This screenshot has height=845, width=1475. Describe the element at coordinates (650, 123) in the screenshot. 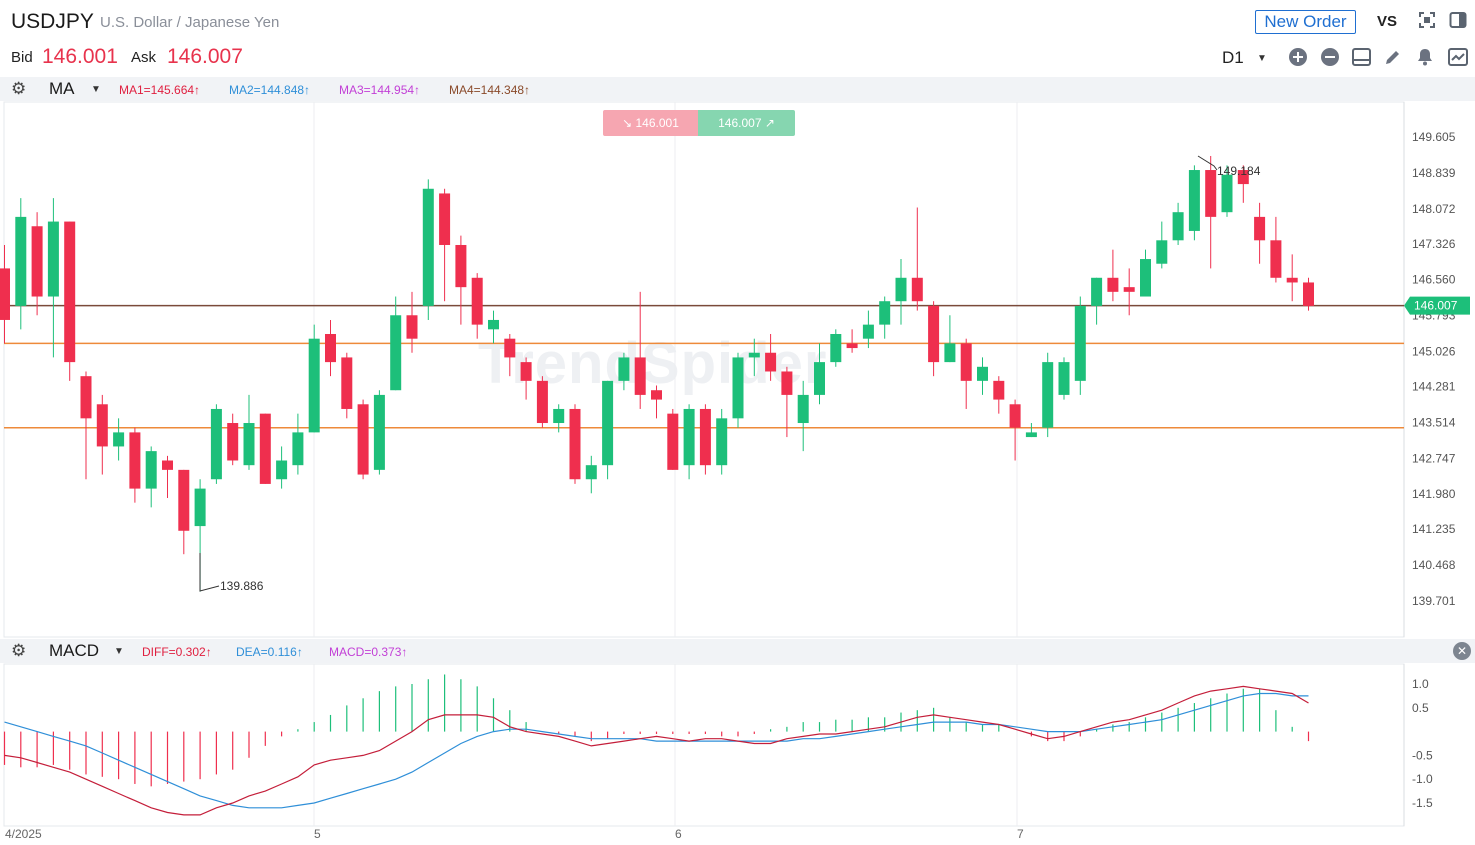

I see `bid-badge: ↘ 146.001` at that location.